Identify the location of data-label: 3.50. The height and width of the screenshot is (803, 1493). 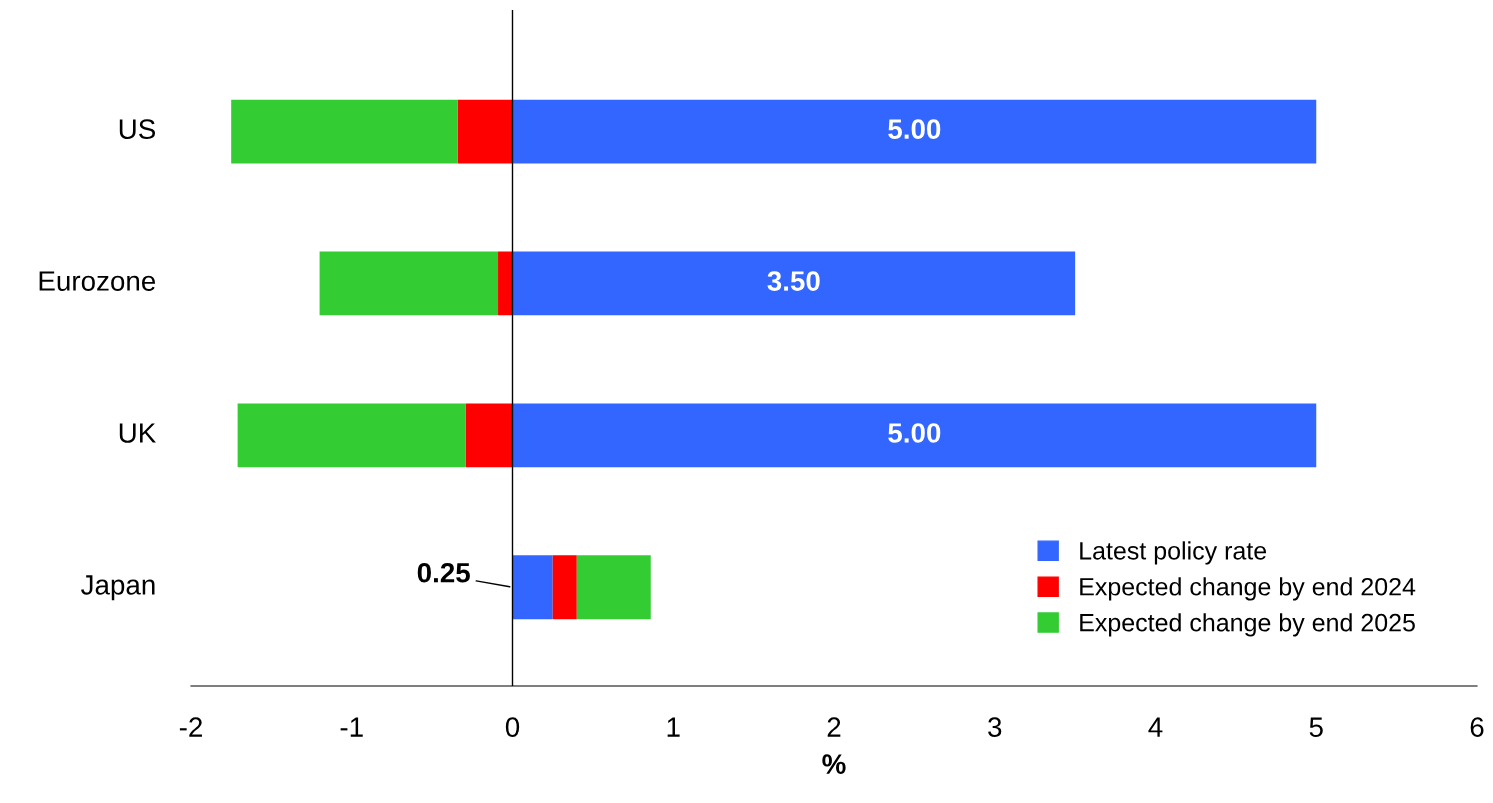
(793, 281).